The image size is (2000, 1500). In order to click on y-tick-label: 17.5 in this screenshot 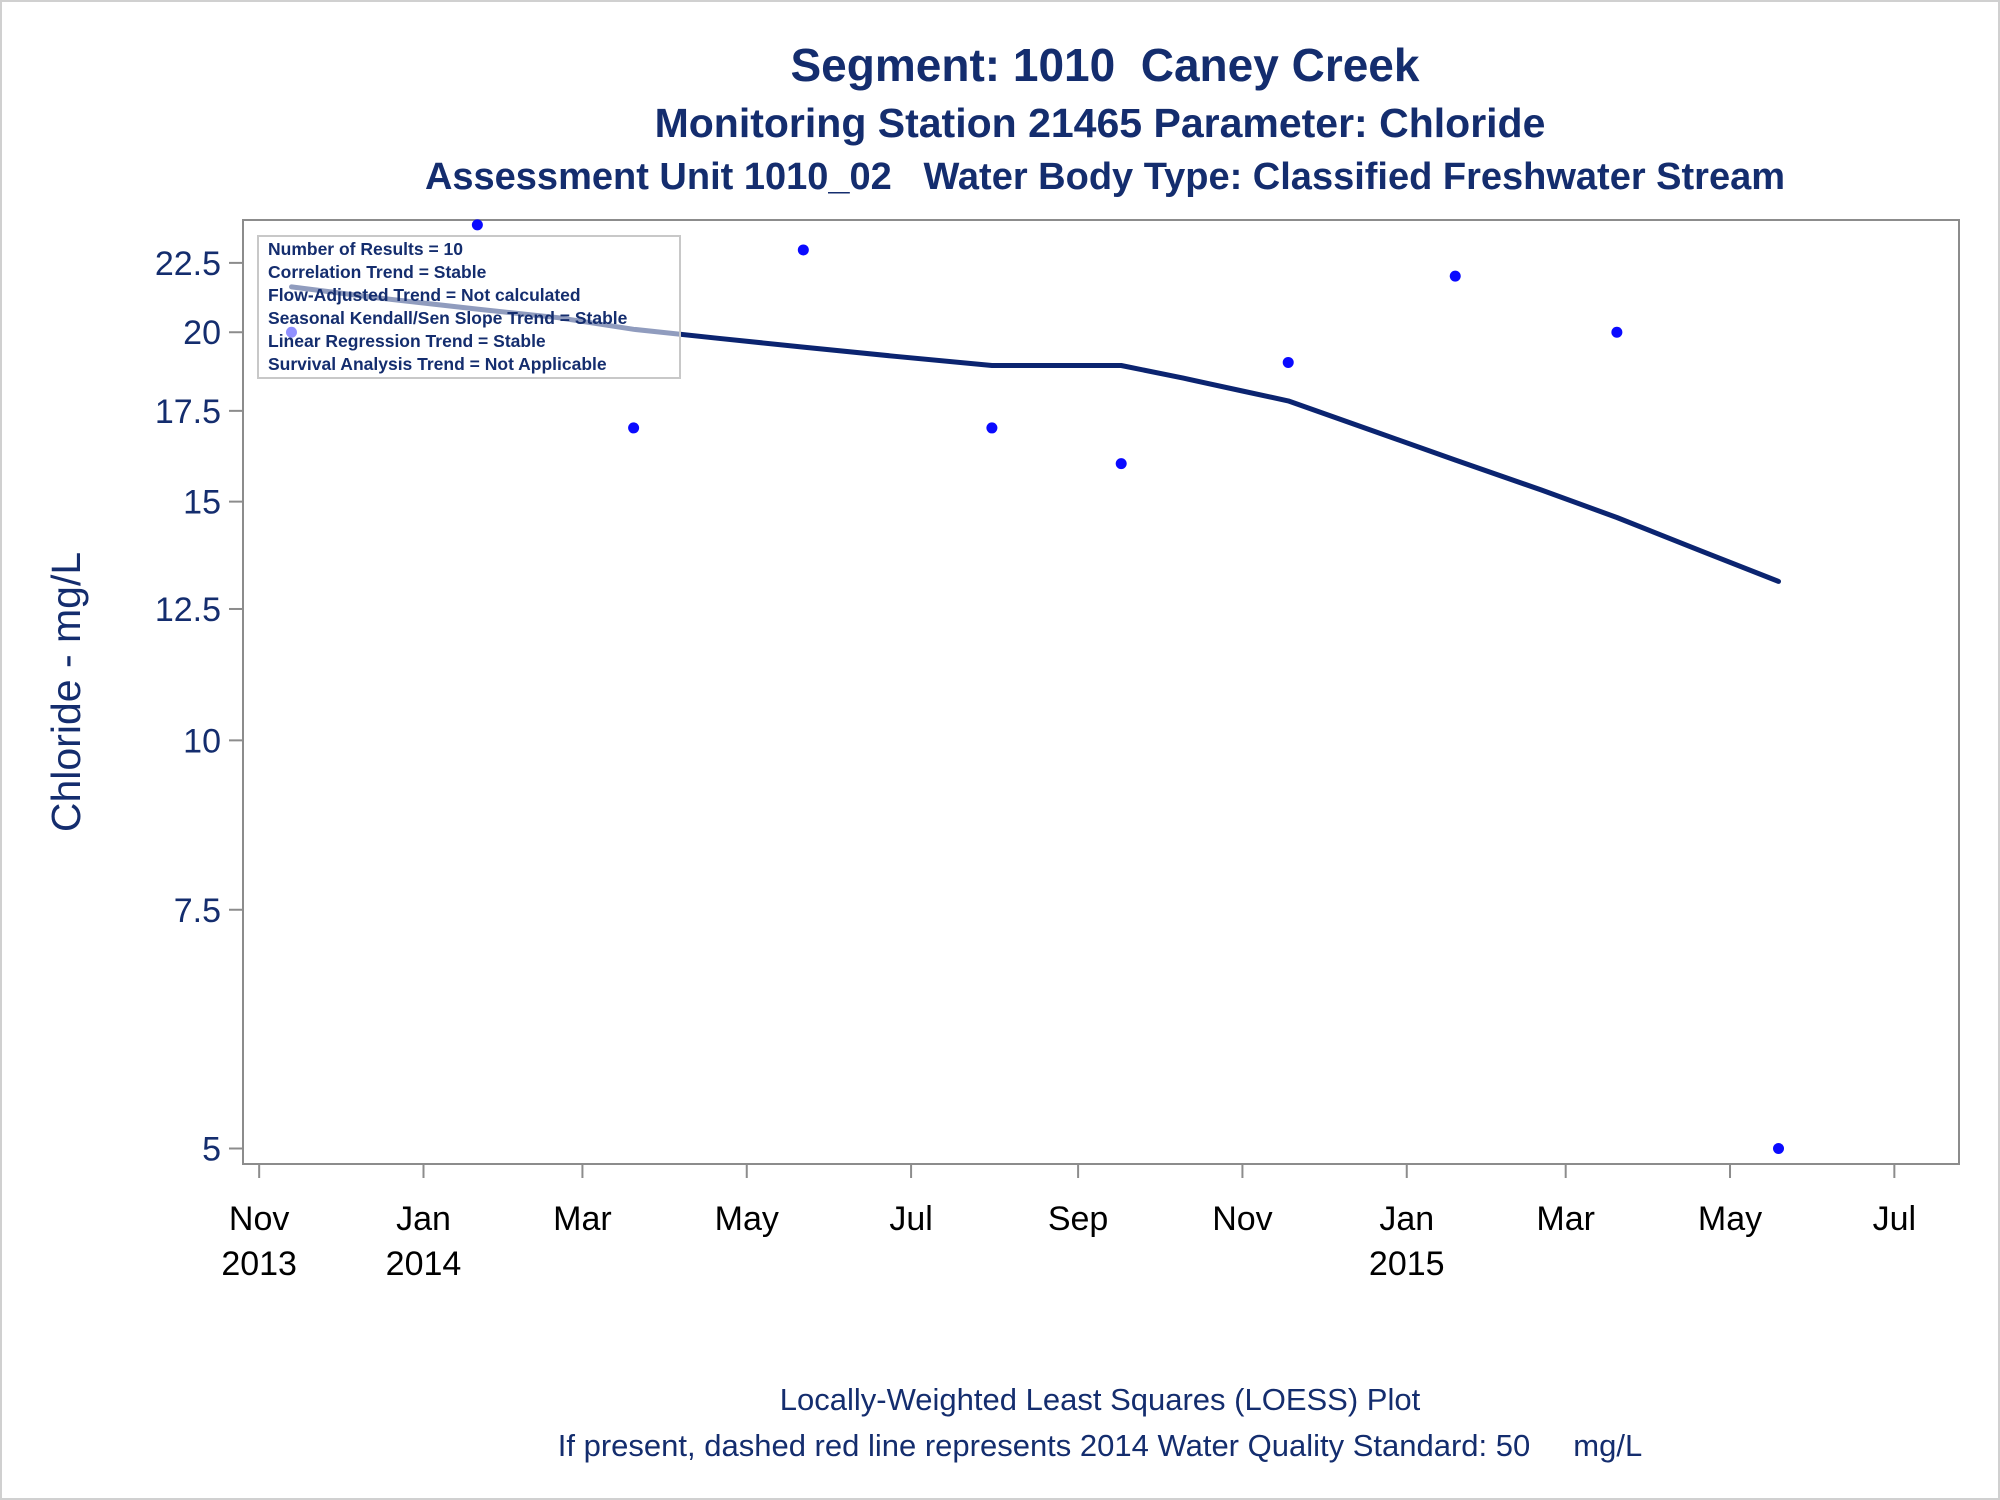, I will do `click(188, 412)`.